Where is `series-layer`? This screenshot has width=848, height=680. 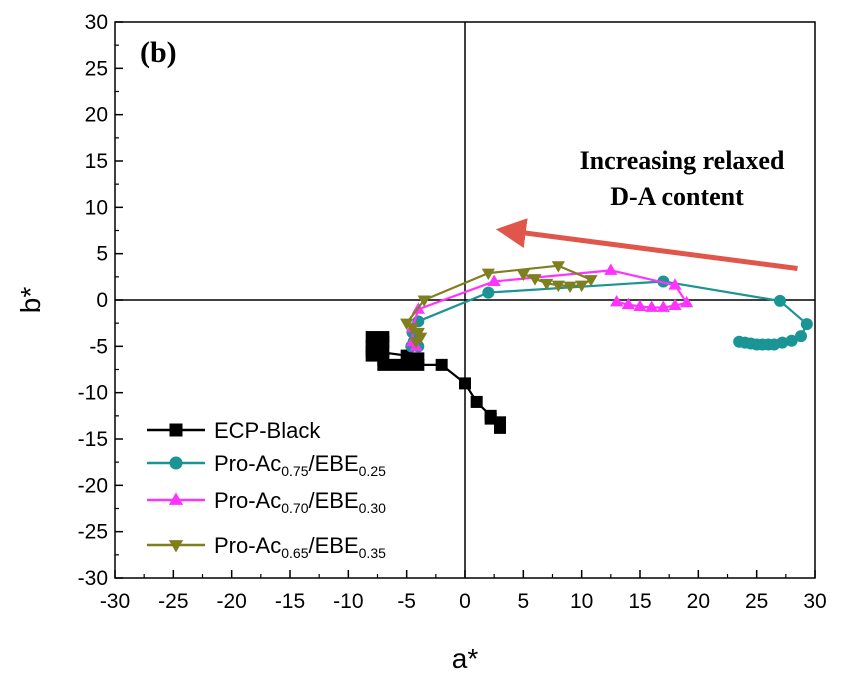
series-layer is located at coordinates (589, 347).